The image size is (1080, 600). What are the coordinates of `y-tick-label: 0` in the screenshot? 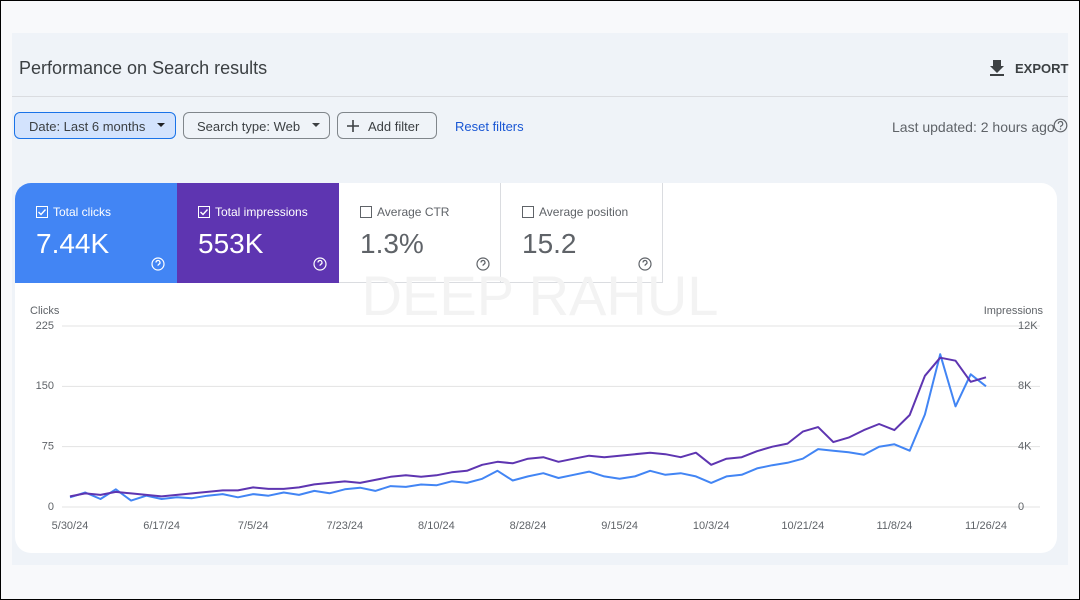 It's located at (51, 507).